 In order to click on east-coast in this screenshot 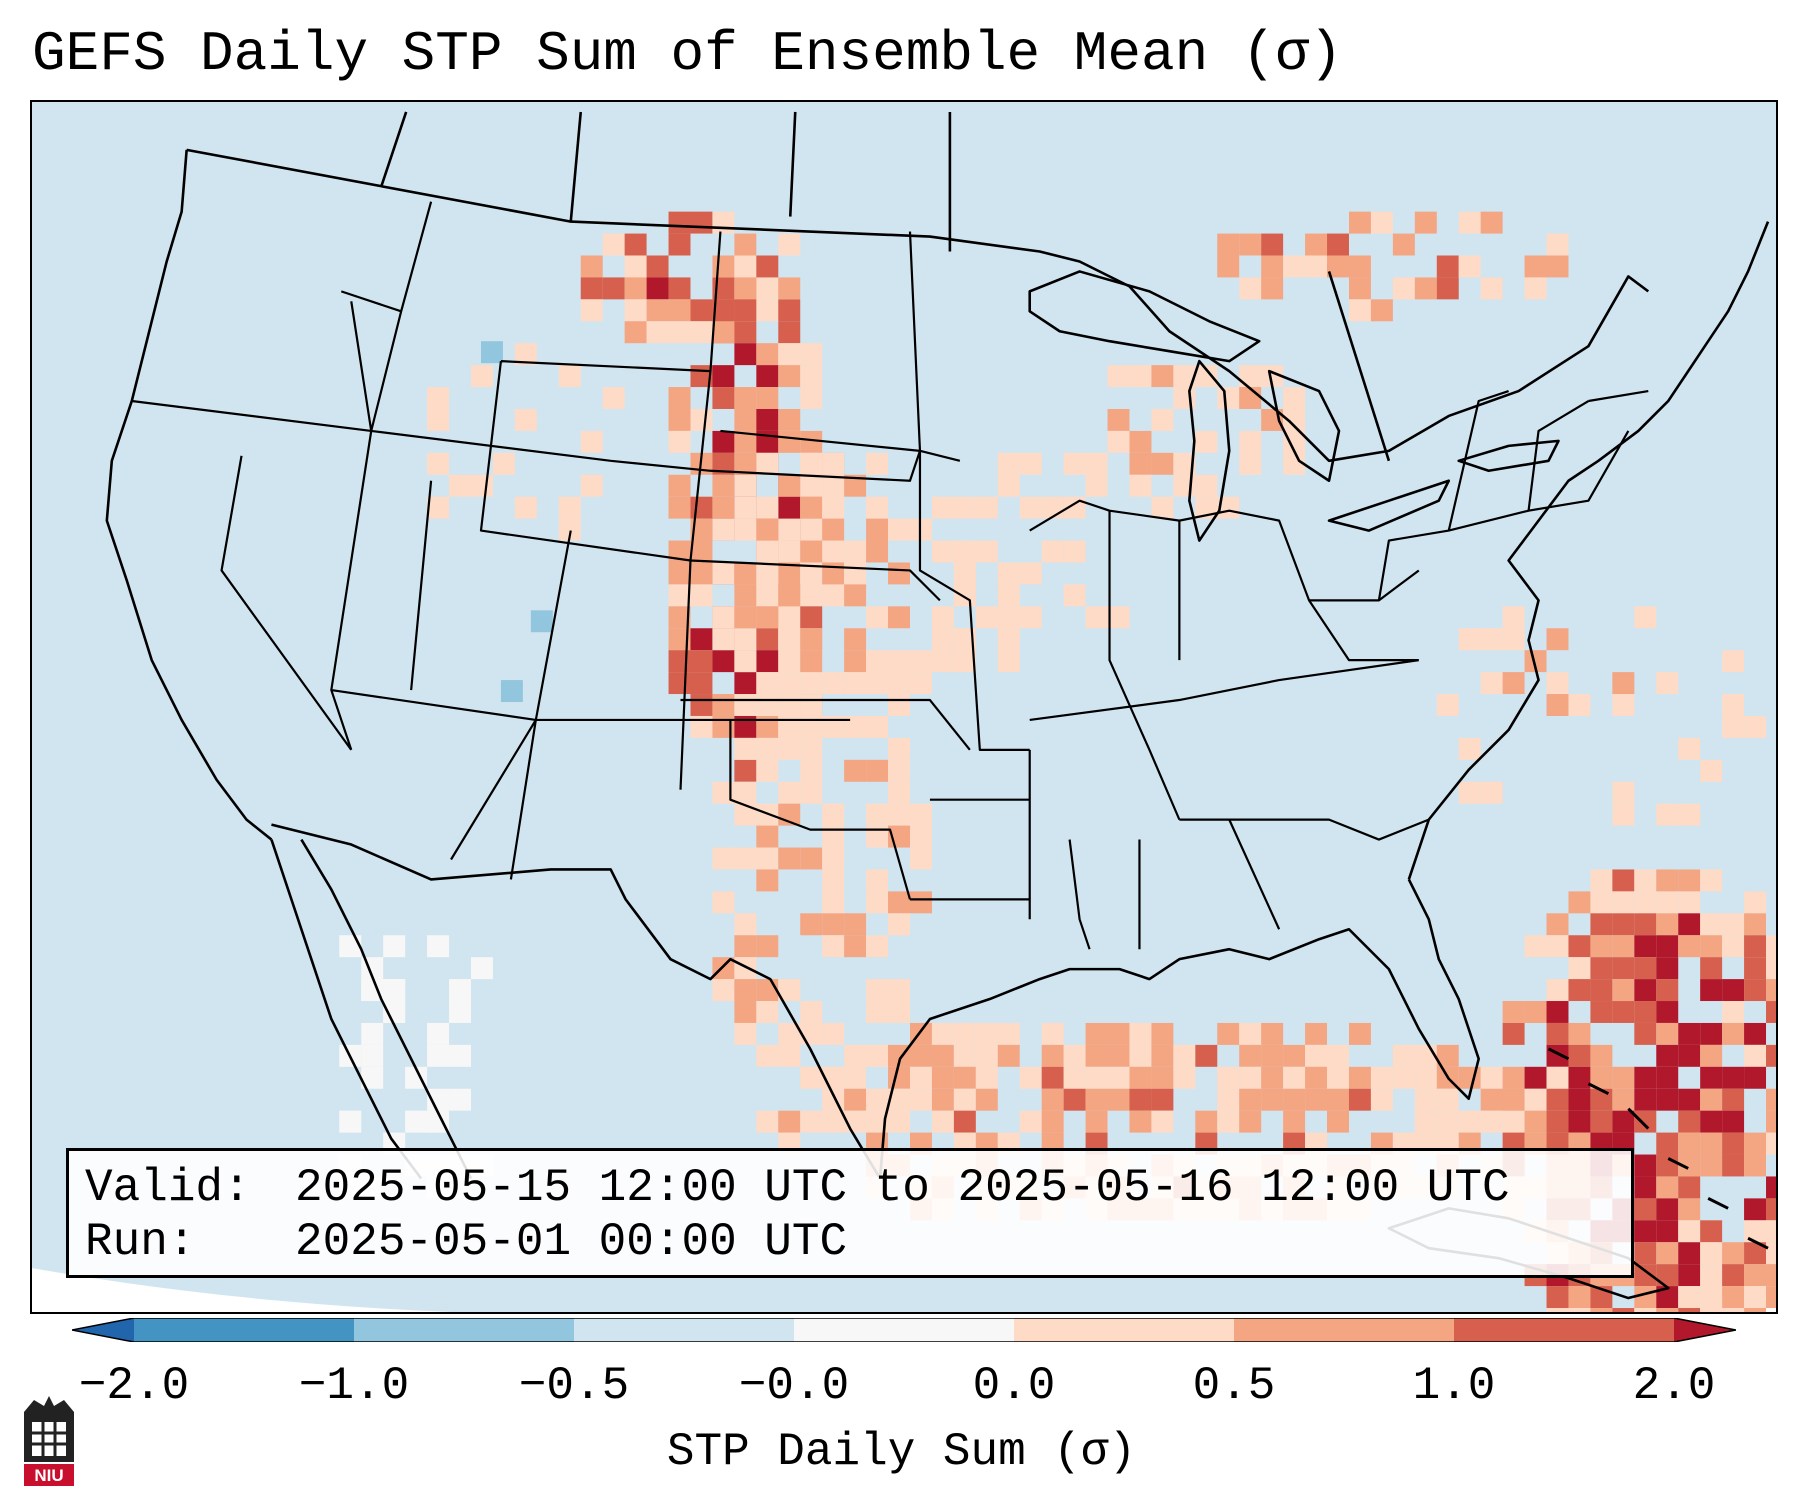, I will do `click(1588, 550)`.